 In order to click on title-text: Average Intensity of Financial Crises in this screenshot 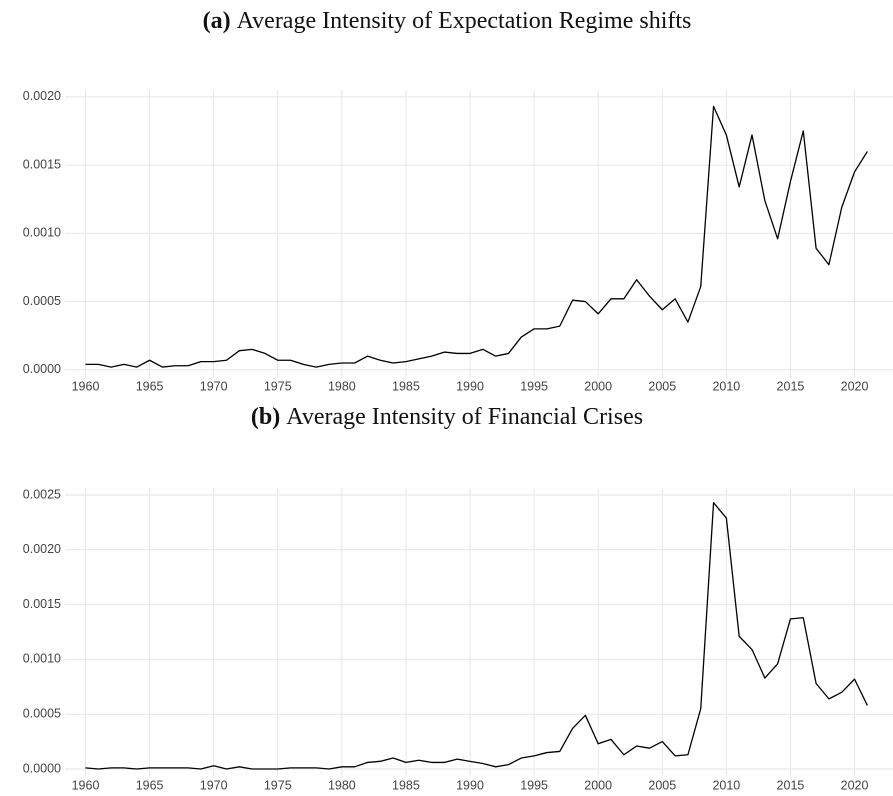, I will do `click(464, 417)`.